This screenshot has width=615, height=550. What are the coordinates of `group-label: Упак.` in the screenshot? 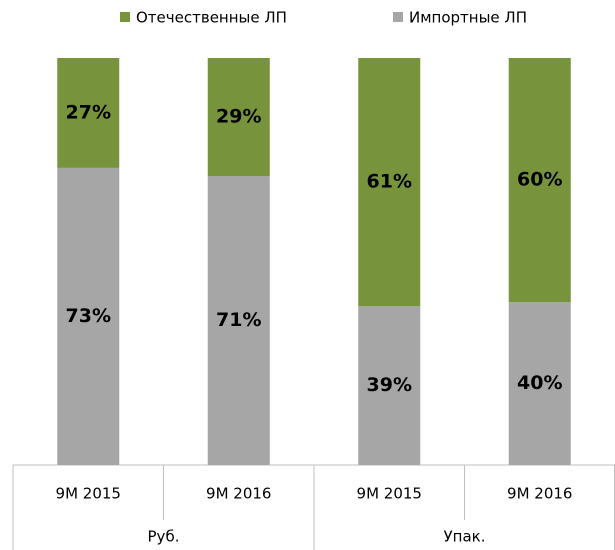 It's located at (465, 537).